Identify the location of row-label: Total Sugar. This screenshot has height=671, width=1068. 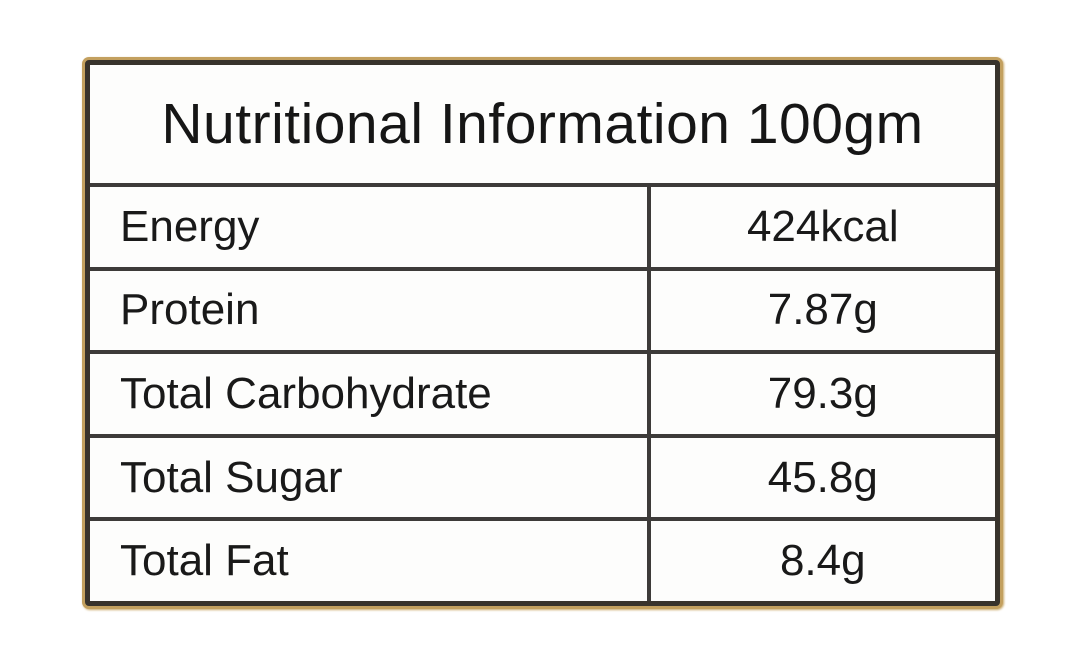
(231, 477).